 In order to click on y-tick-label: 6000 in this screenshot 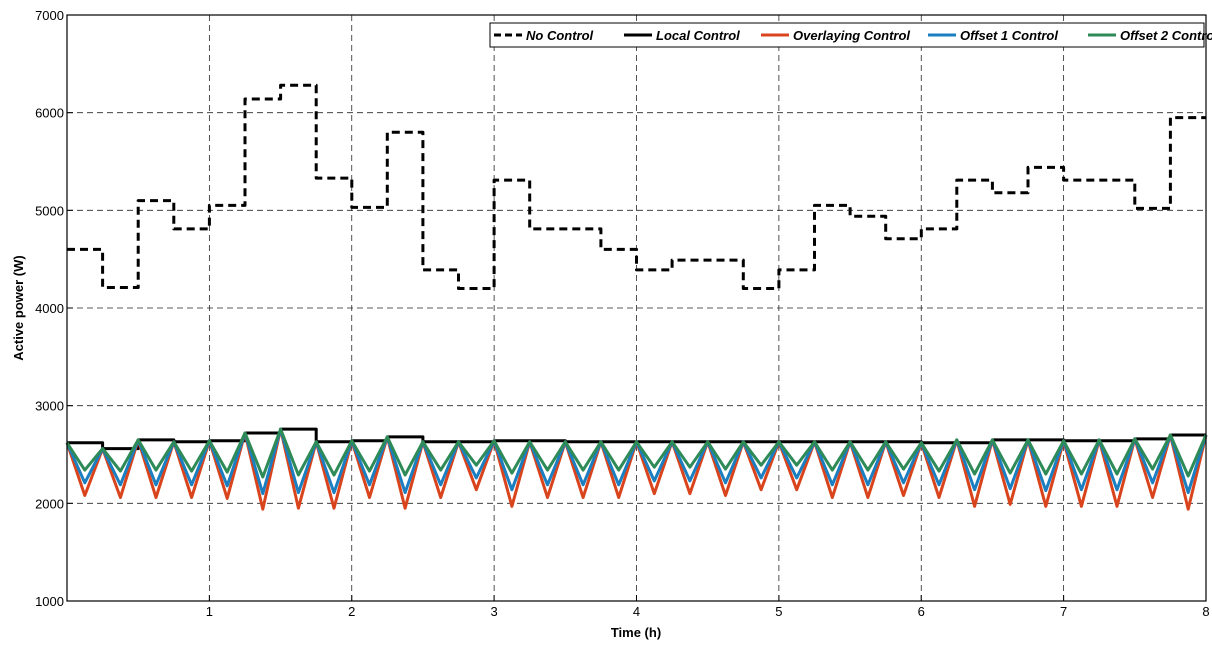, I will do `click(49, 113)`.